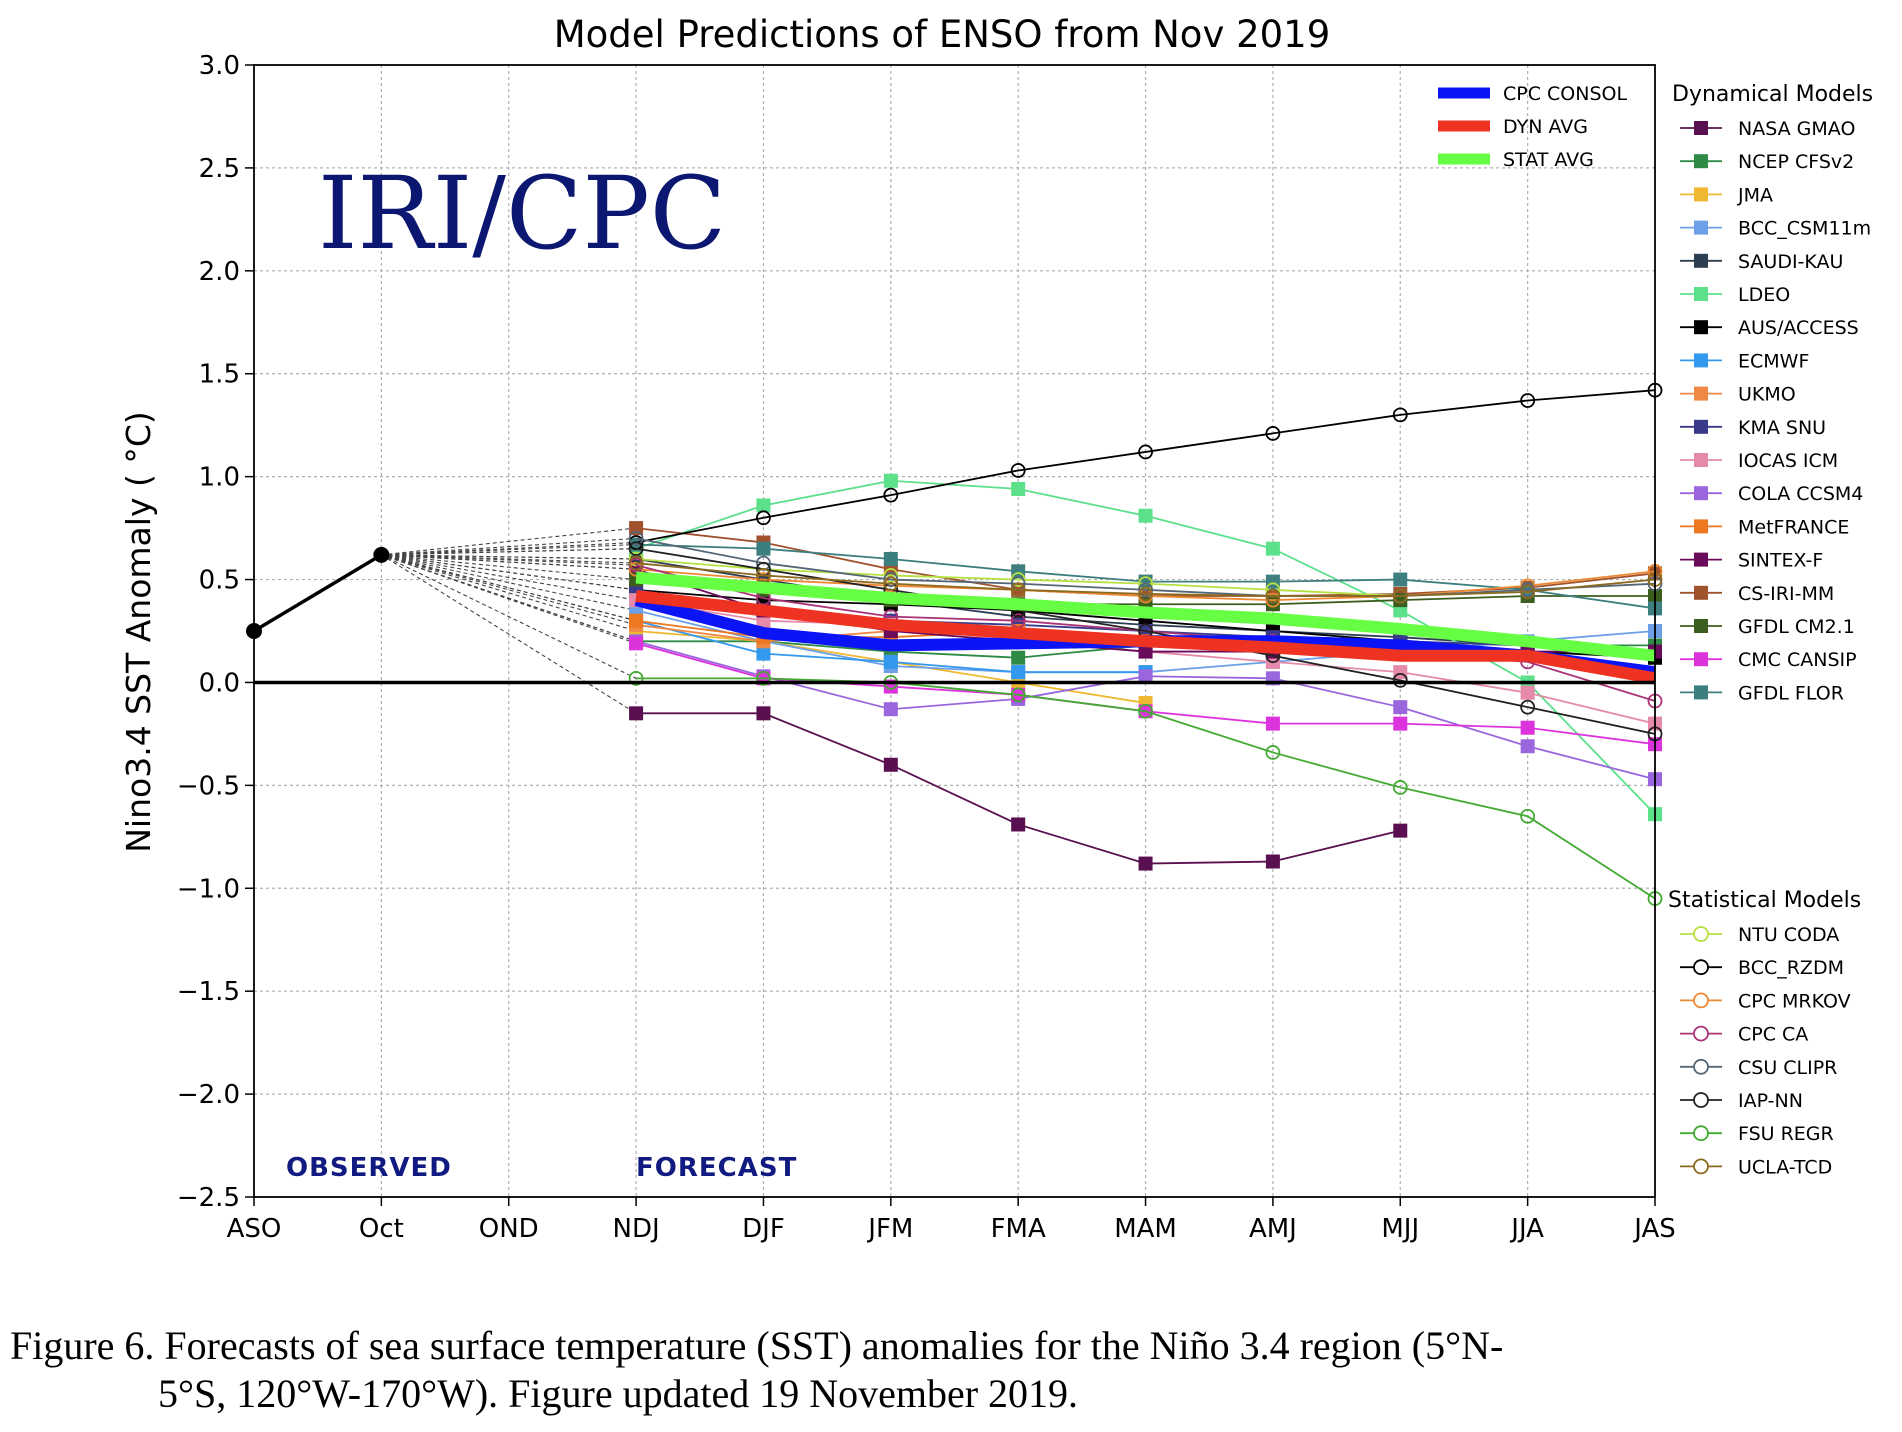 The width and height of the screenshot is (1902, 1432). Describe the element at coordinates (1548, 160) in the screenshot. I see `legend-label: STAT AVG` at that location.